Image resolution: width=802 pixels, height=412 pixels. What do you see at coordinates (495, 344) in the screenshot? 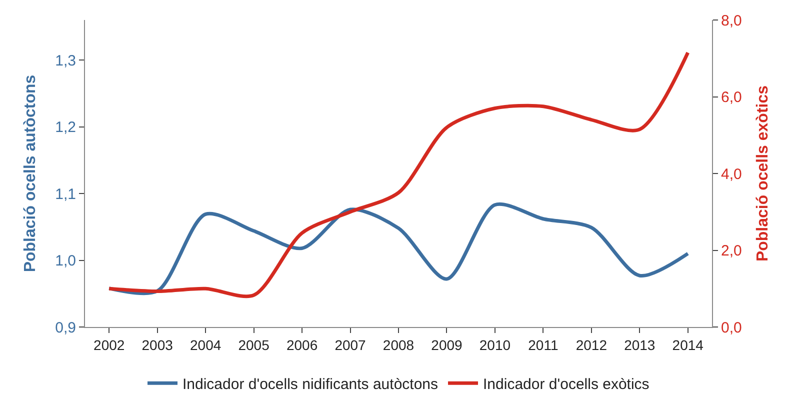
I see `x-tick-label: 2010` at bounding box center [495, 344].